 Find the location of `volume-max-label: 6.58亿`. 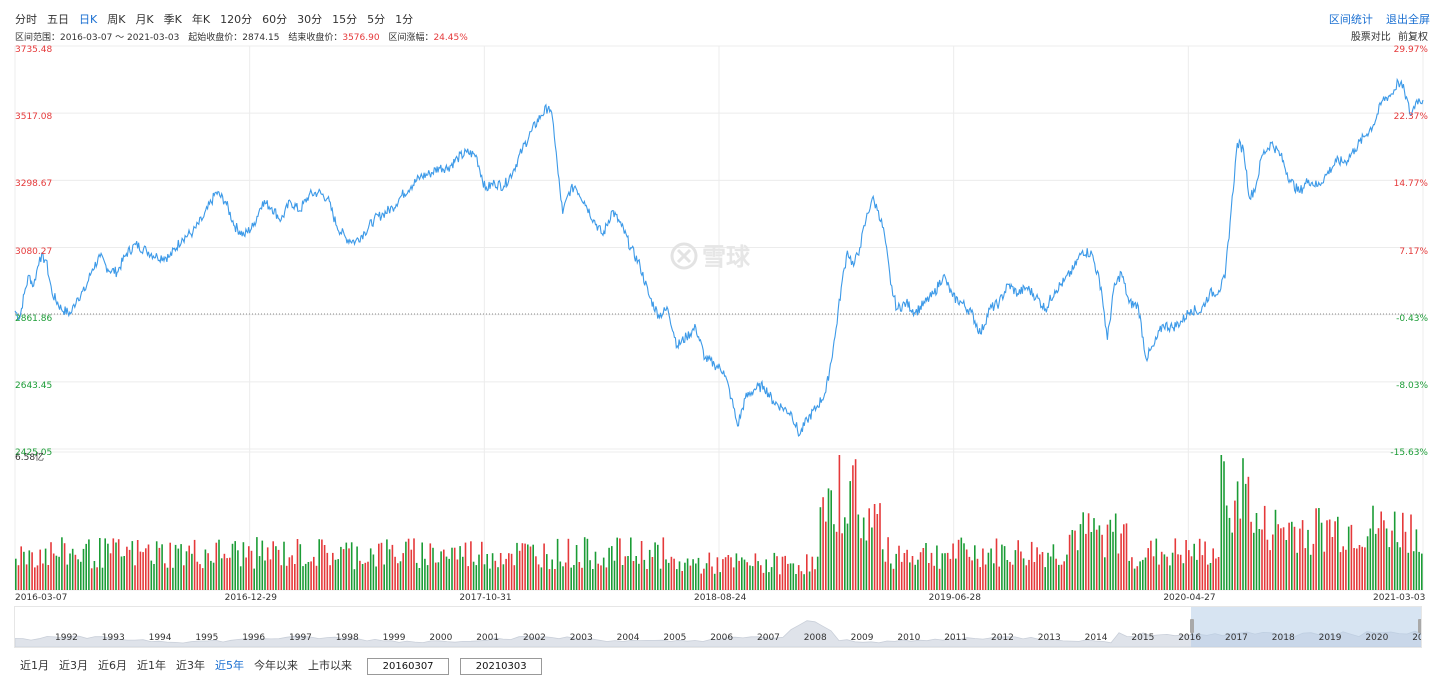

volume-max-label: 6.58亿 is located at coordinates (30, 458).